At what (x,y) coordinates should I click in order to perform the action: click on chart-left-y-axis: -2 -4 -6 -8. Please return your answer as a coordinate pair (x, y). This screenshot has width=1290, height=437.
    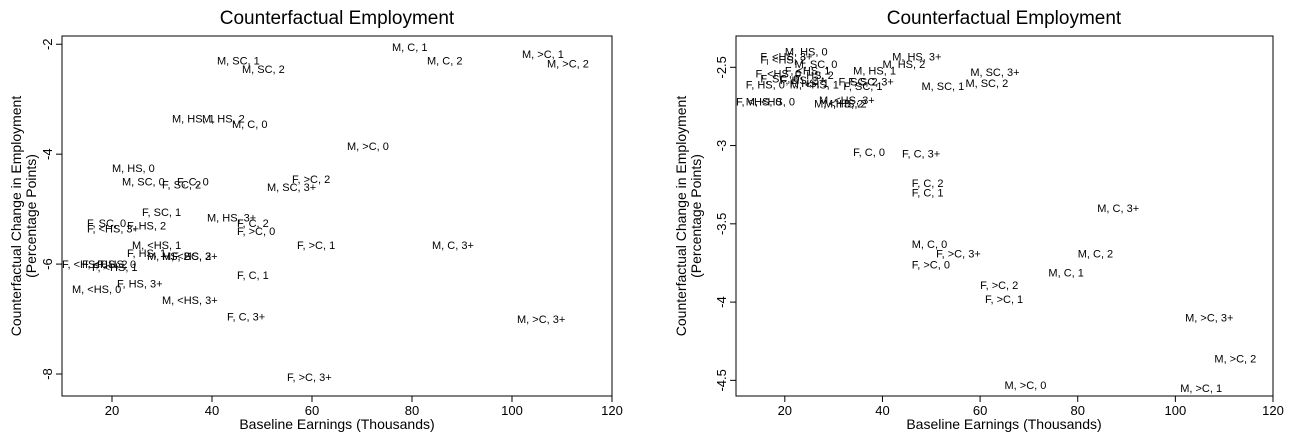
    Looking at the image, I should click on (51, 209).